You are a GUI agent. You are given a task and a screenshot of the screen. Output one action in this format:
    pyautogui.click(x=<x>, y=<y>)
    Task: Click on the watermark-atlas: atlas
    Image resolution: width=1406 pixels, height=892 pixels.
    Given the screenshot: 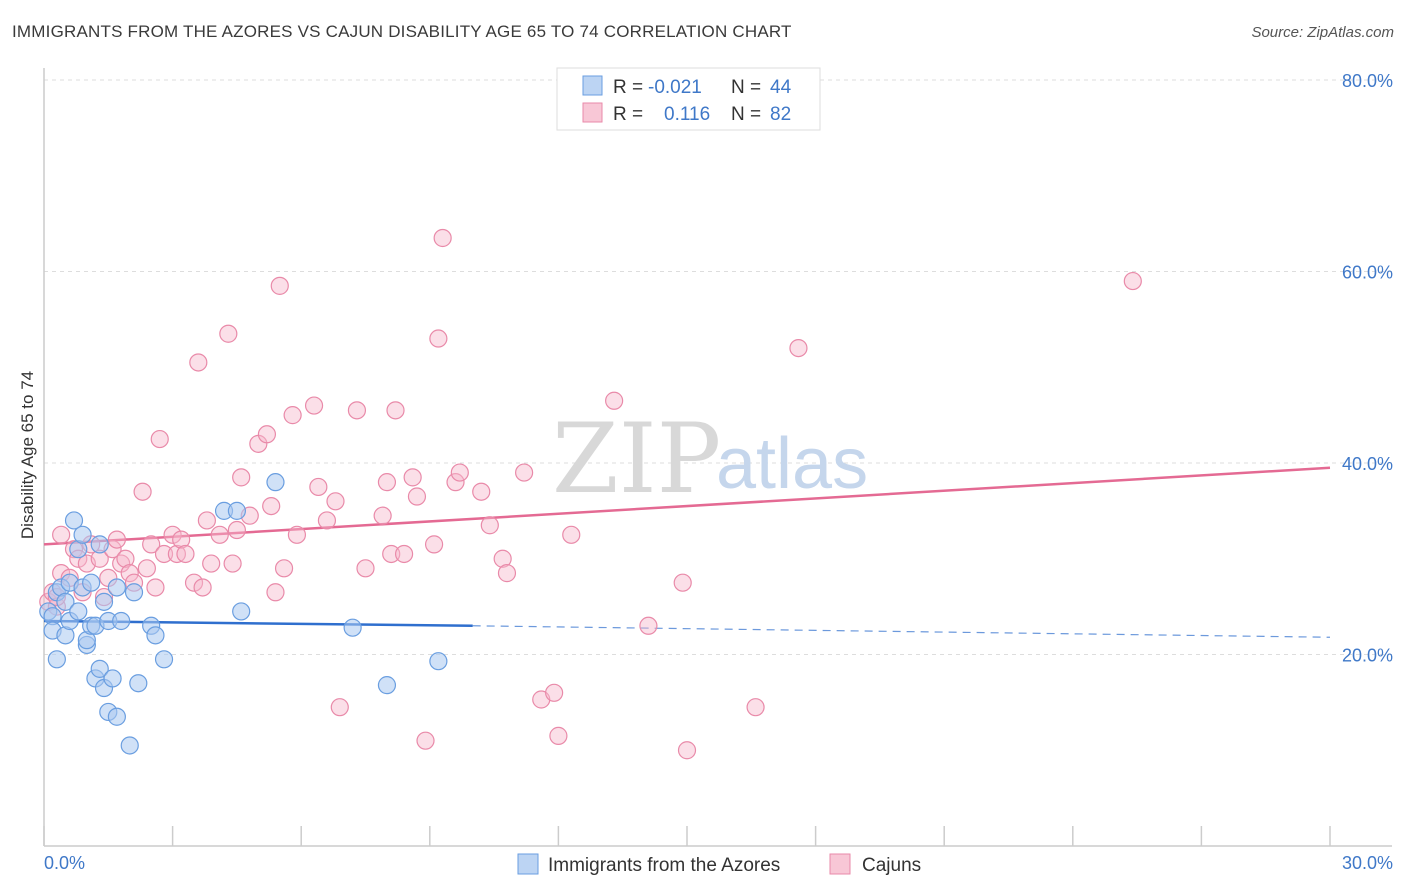 What is the action you would take?
    pyautogui.click(x=792, y=464)
    